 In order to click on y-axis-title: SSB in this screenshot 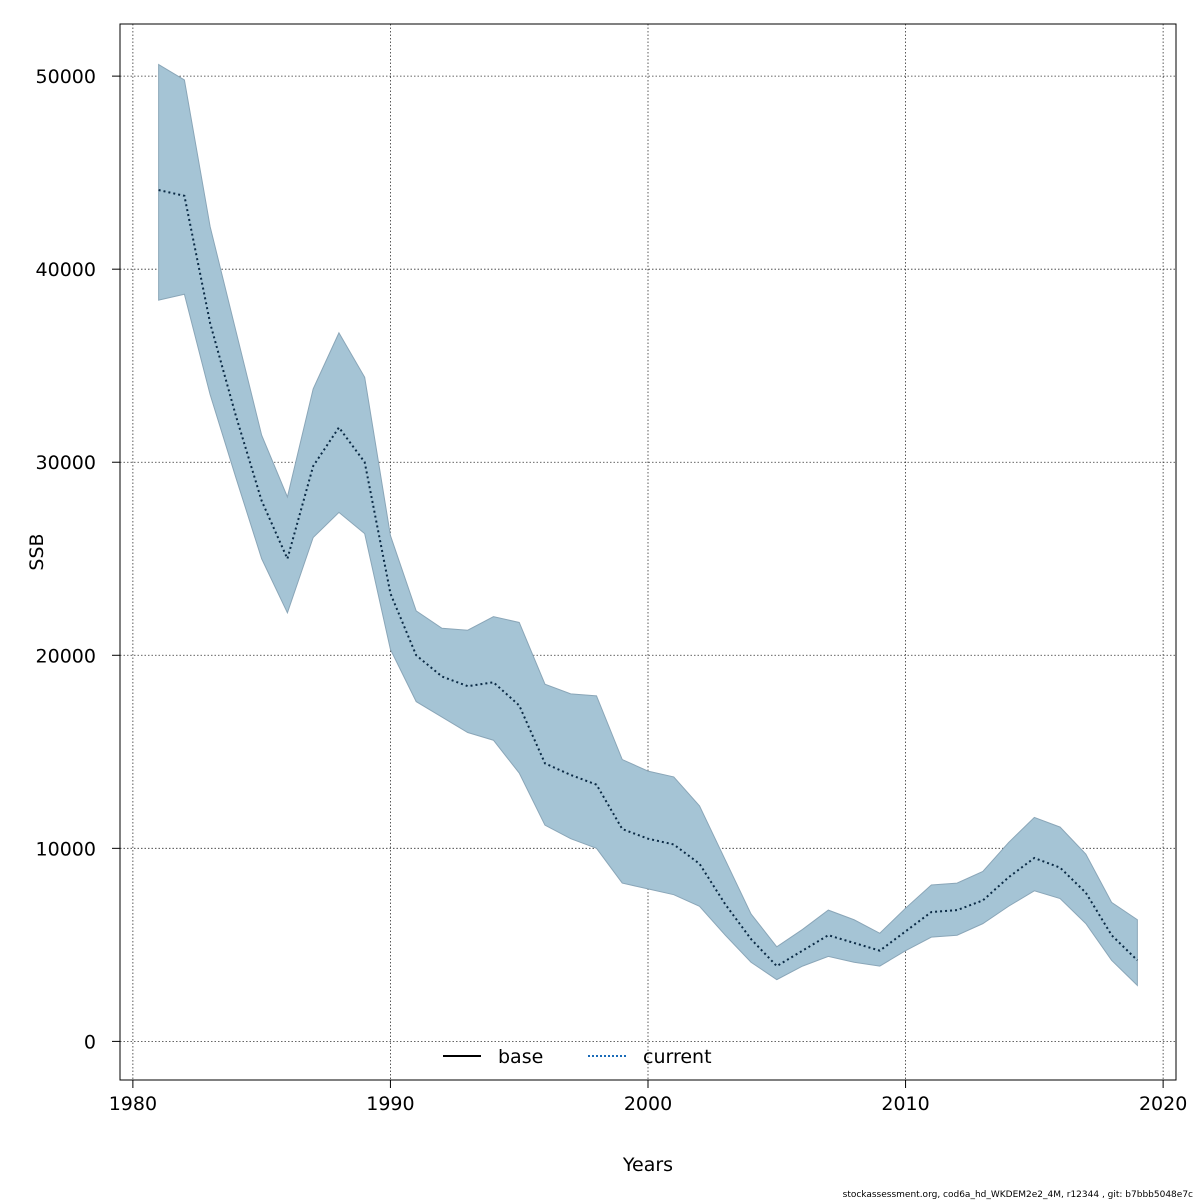, I will do `click(37, 551)`.